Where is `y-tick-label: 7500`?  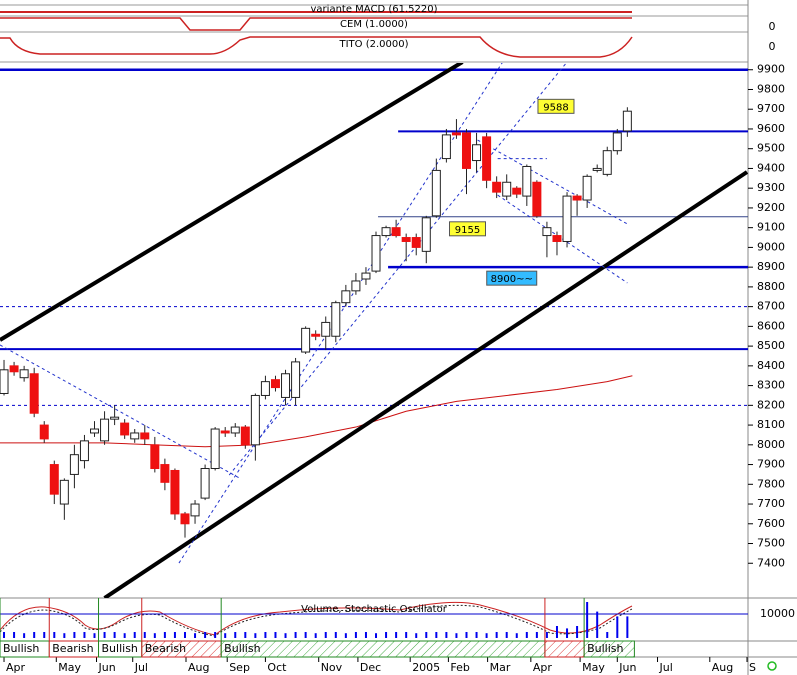
y-tick-label: 7500 is located at coordinates (771, 543).